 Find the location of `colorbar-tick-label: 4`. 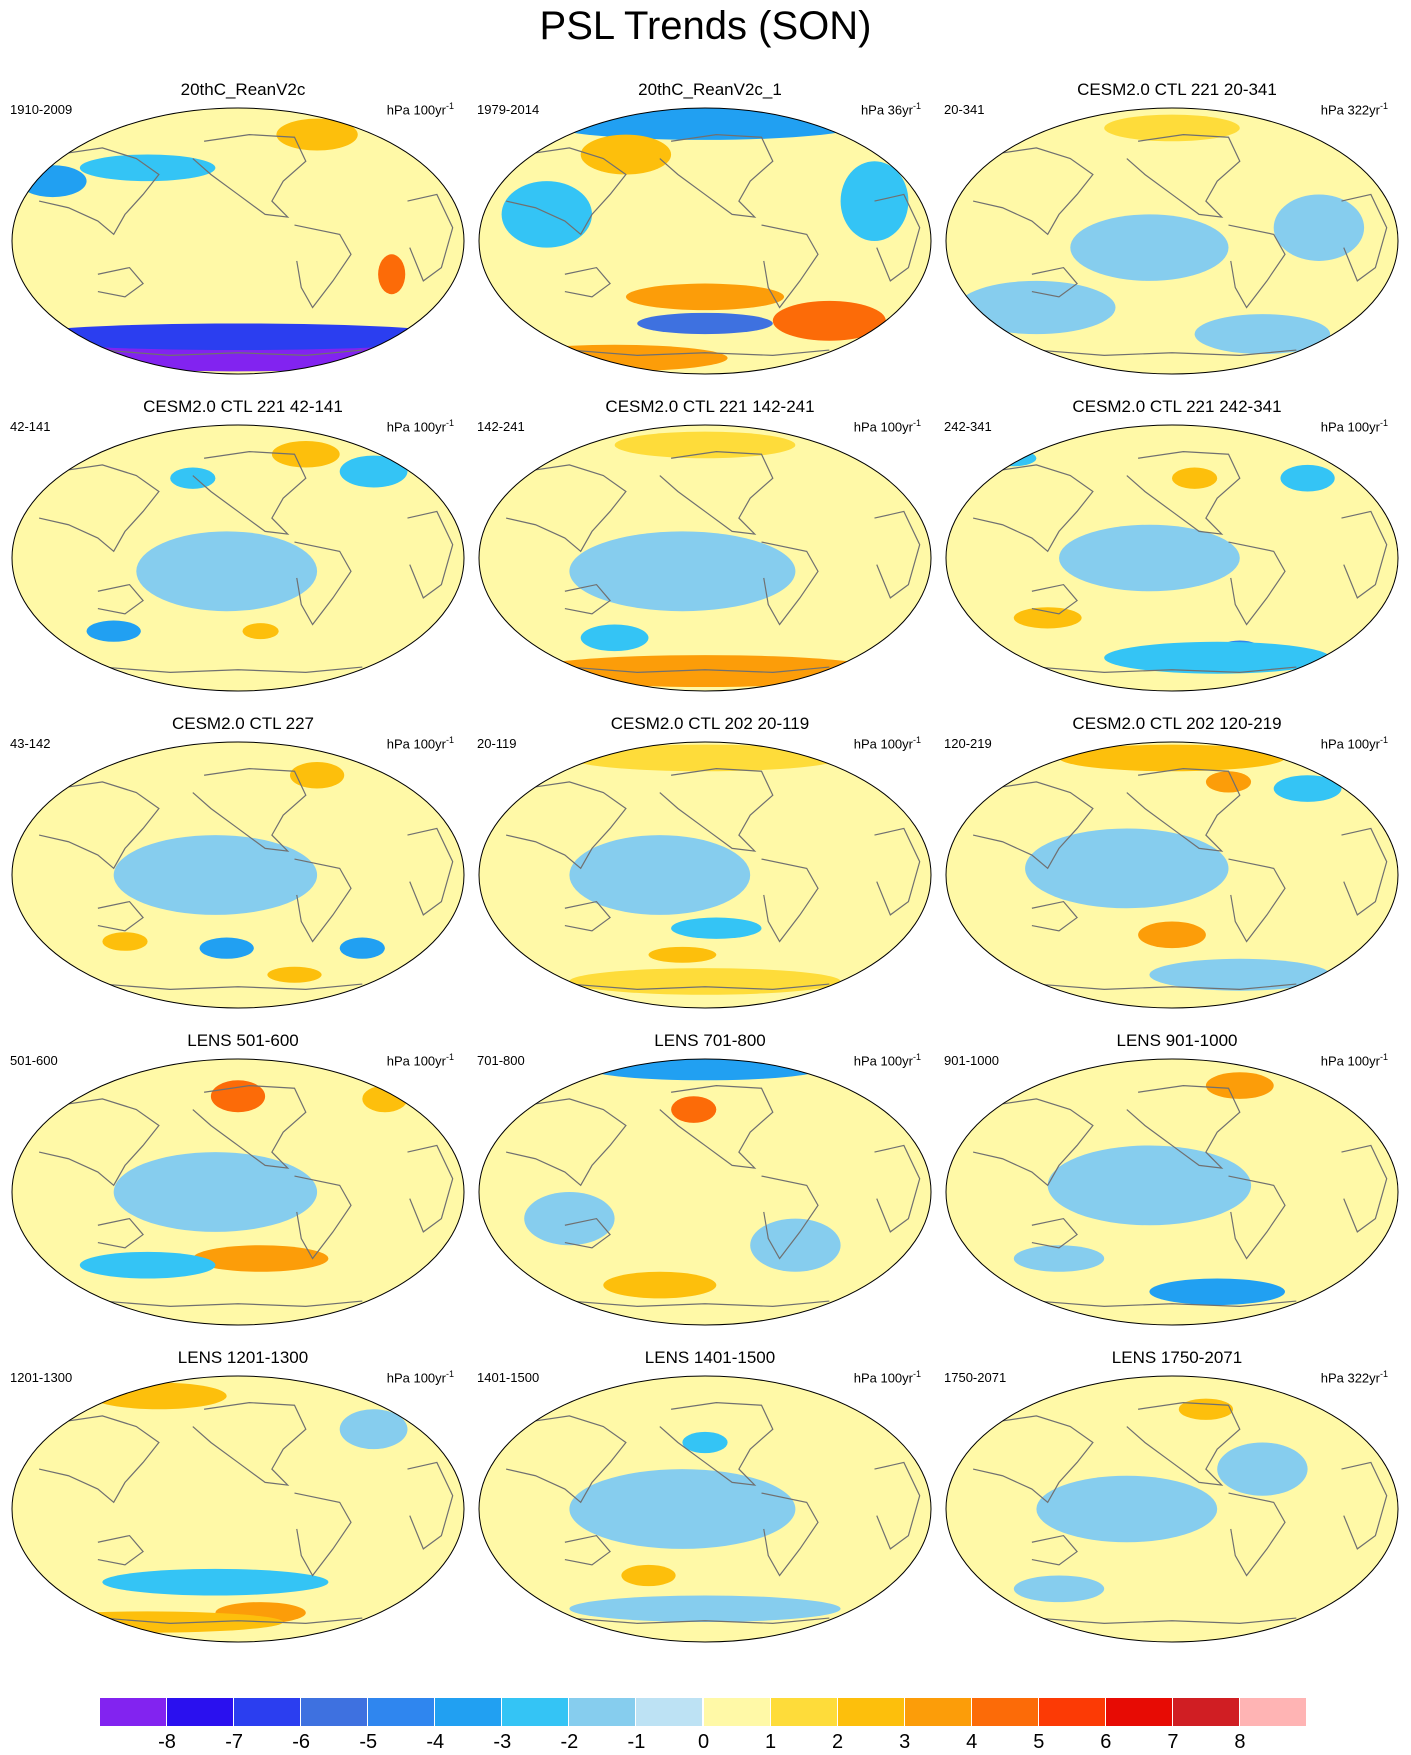

colorbar-tick-label: 4 is located at coordinates (972, 1742).